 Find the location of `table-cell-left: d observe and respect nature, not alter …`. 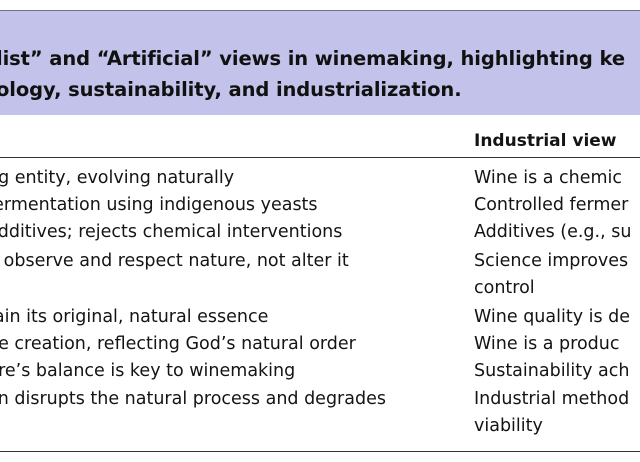

table-cell-left: d observe and respect nature, not alter … is located at coordinates (174, 261).